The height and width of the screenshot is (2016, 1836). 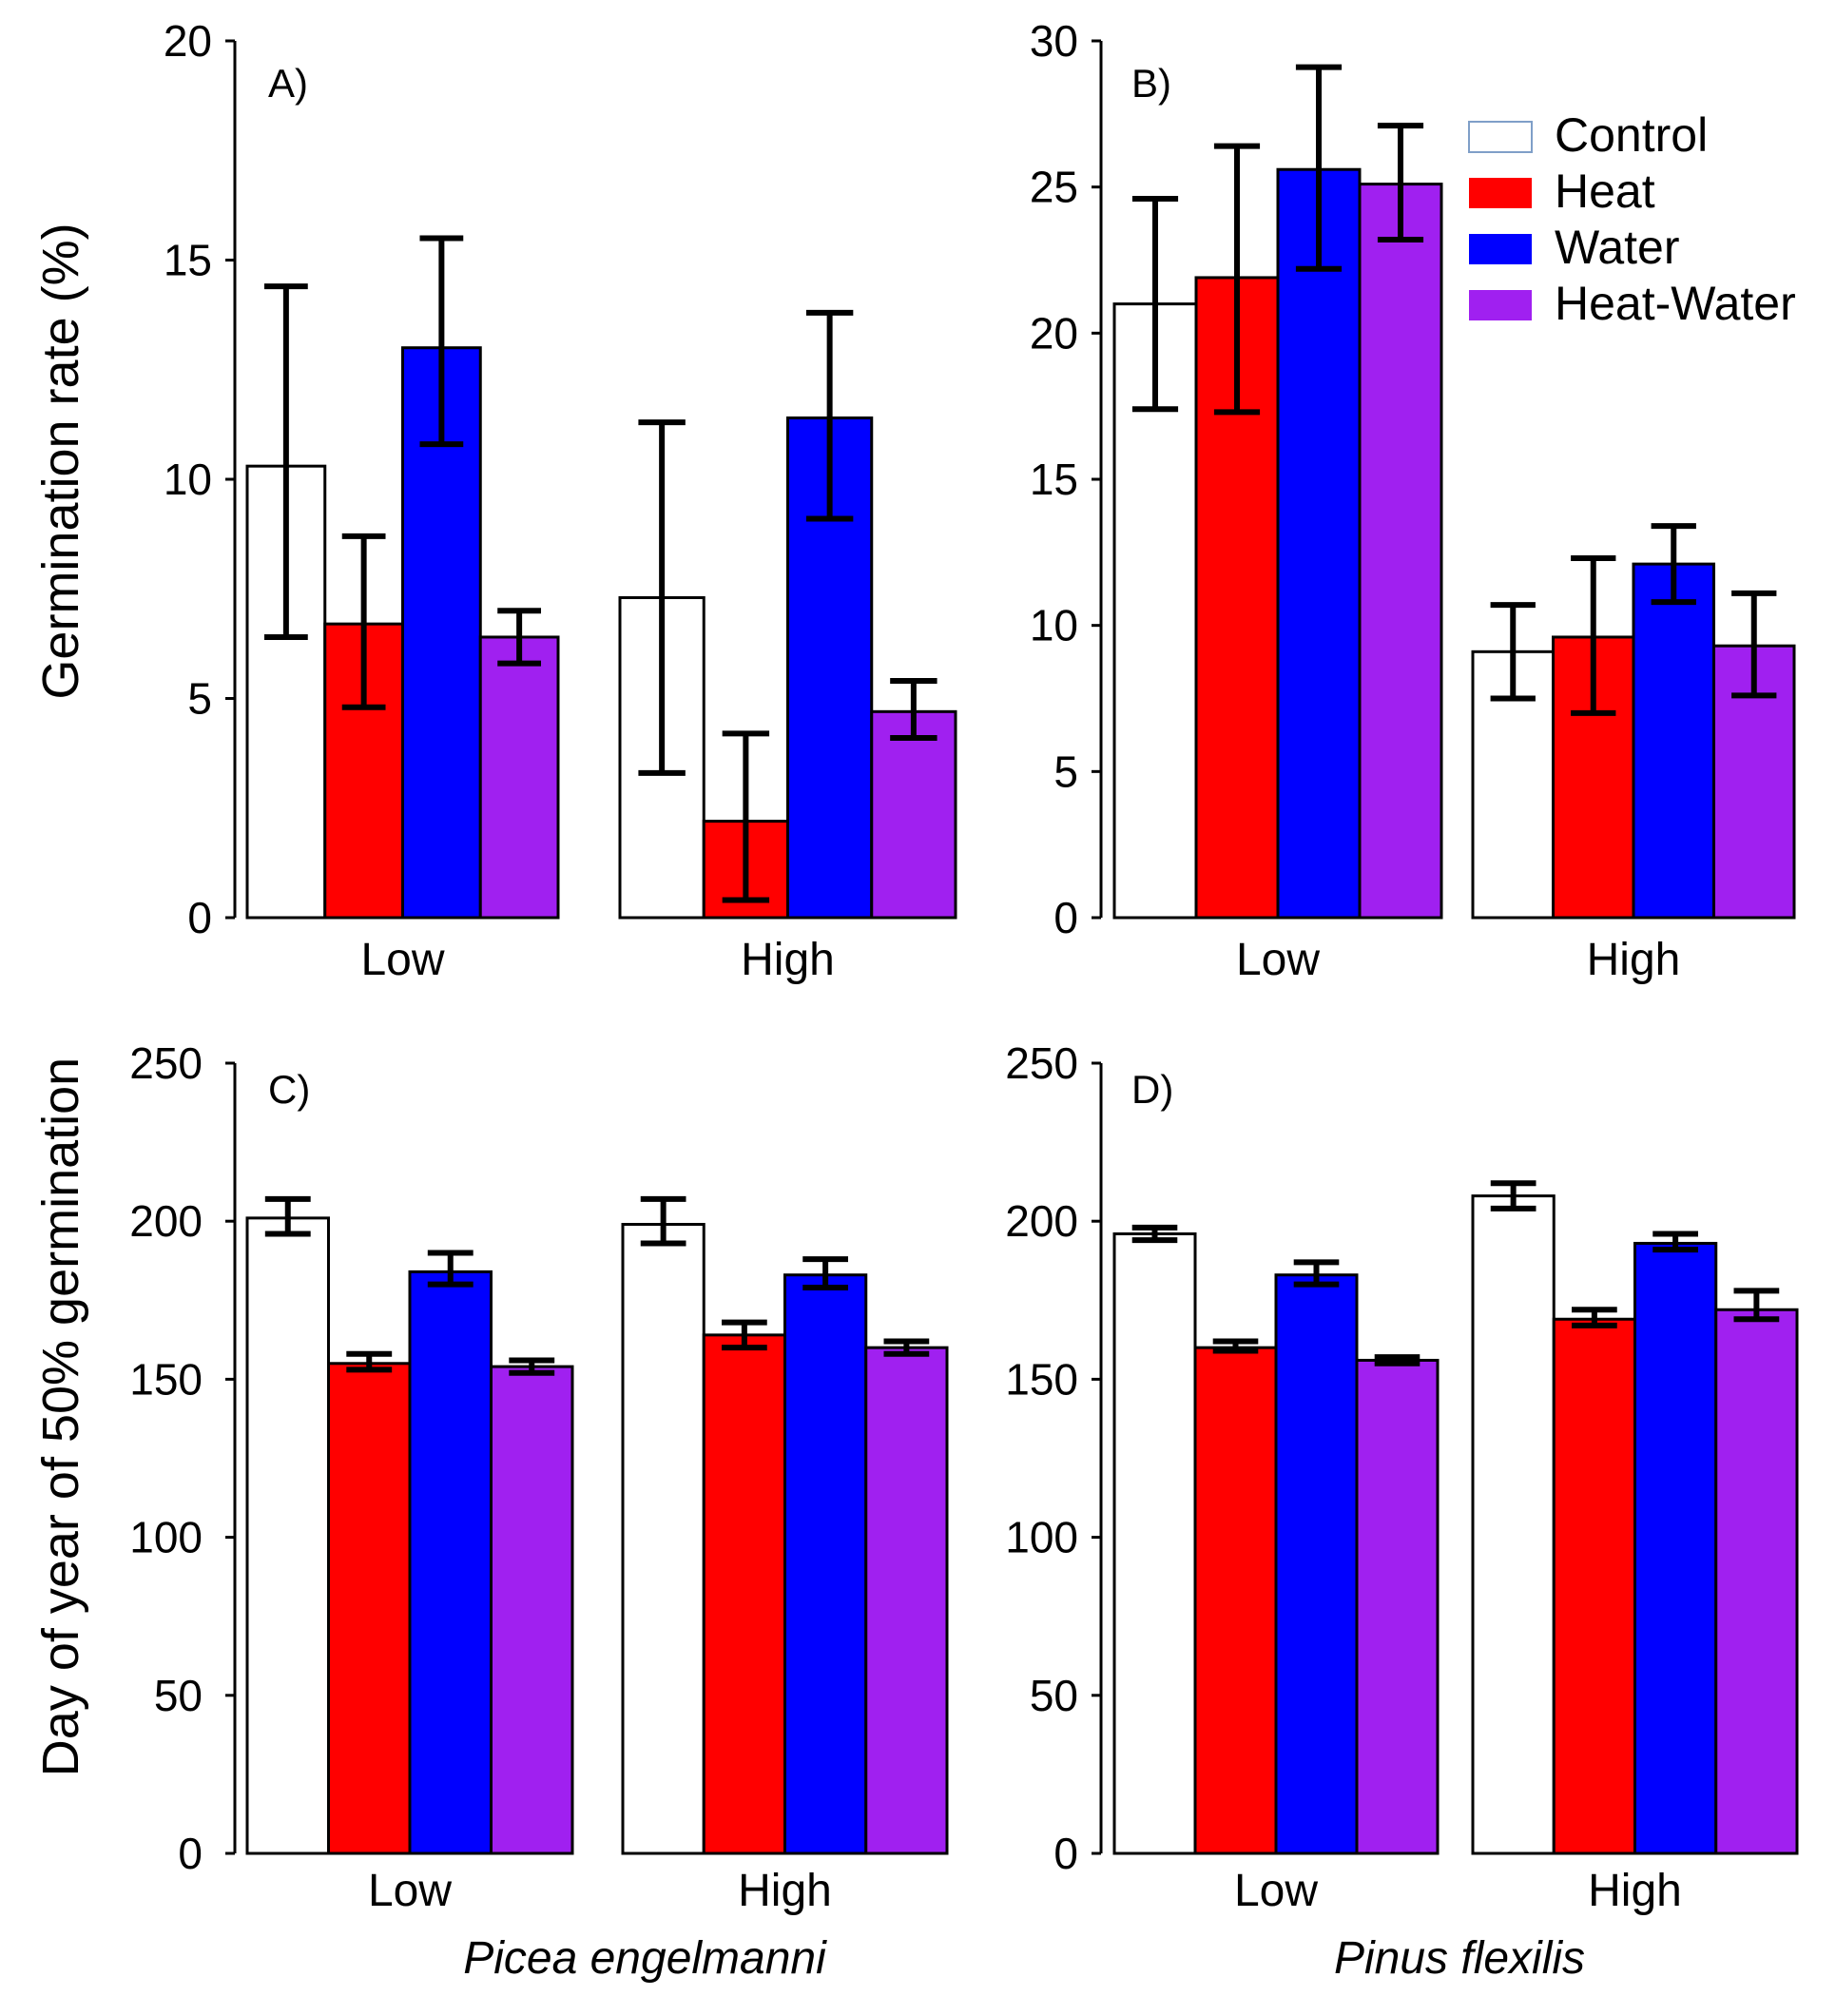 I want to click on species-label-left: Picea engelmanni, so click(x=645, y=1958).